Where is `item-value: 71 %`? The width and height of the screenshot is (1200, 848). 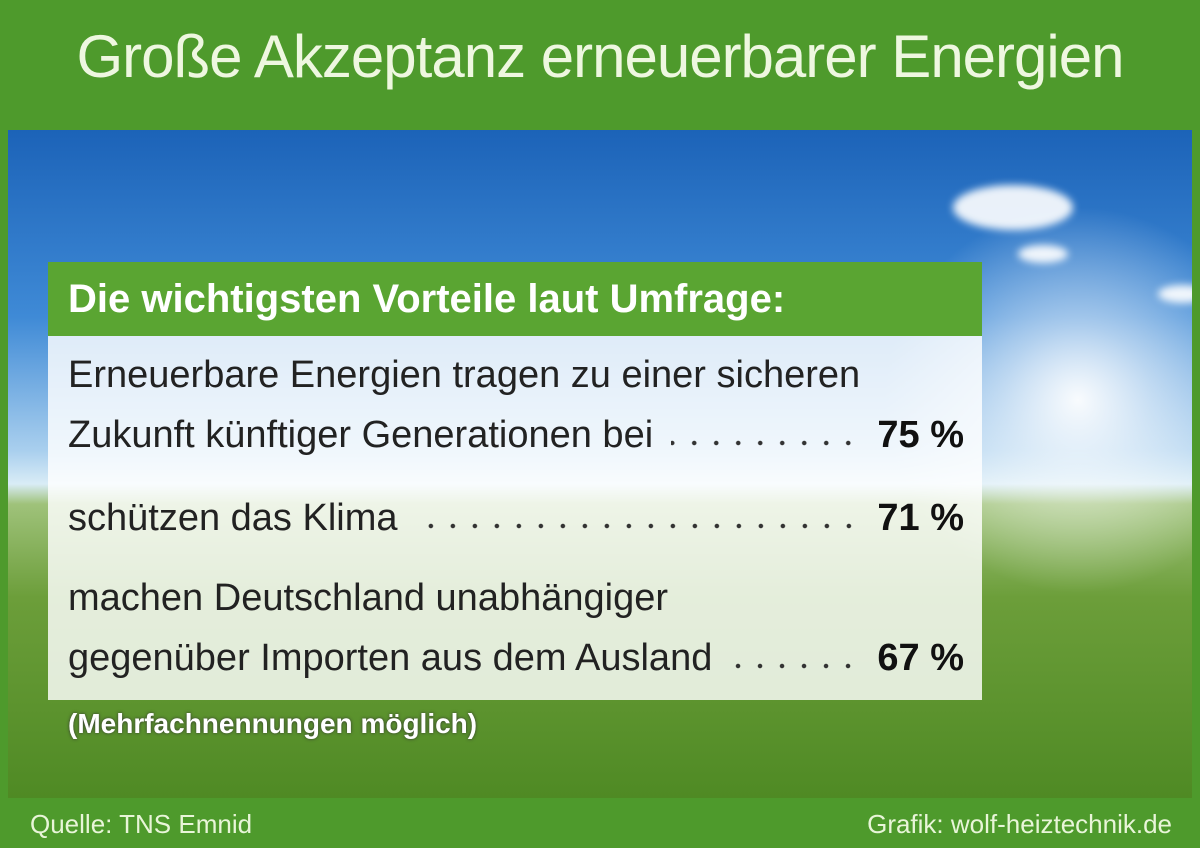
item-value: 71 % is located at coordinates (920, 518).